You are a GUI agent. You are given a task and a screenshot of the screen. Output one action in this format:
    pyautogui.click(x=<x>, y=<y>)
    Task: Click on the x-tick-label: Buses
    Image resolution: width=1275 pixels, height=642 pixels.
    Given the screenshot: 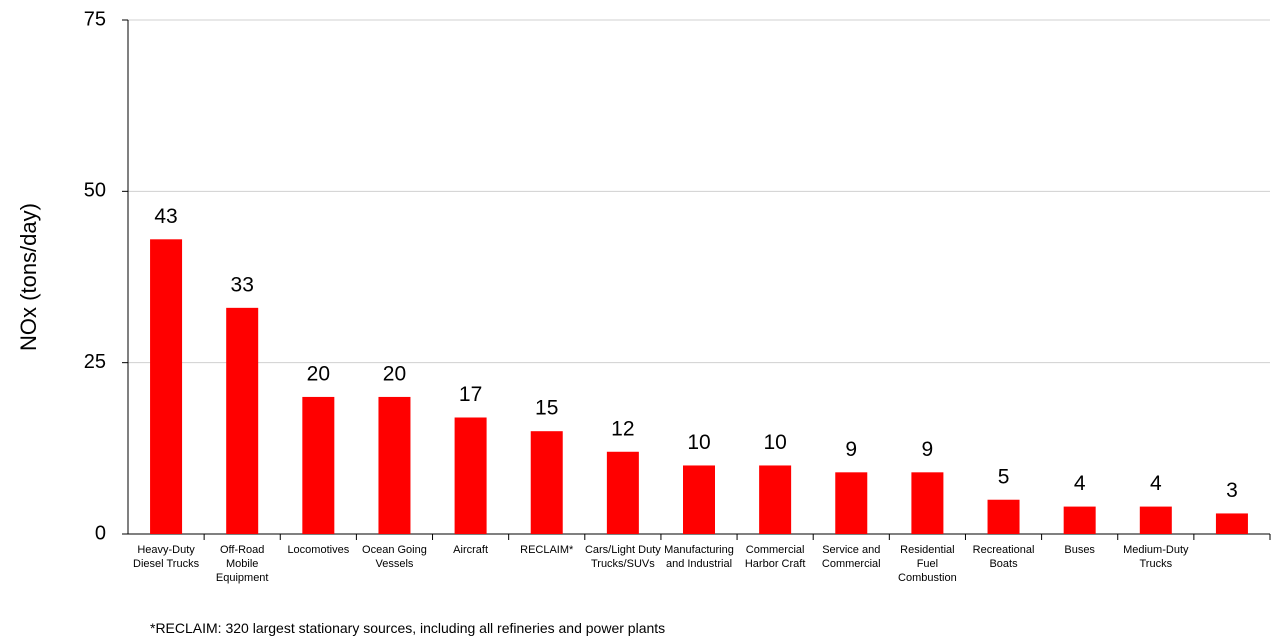 What is the action you would take?
    pyautogui.click(x=1079, y=550)
    